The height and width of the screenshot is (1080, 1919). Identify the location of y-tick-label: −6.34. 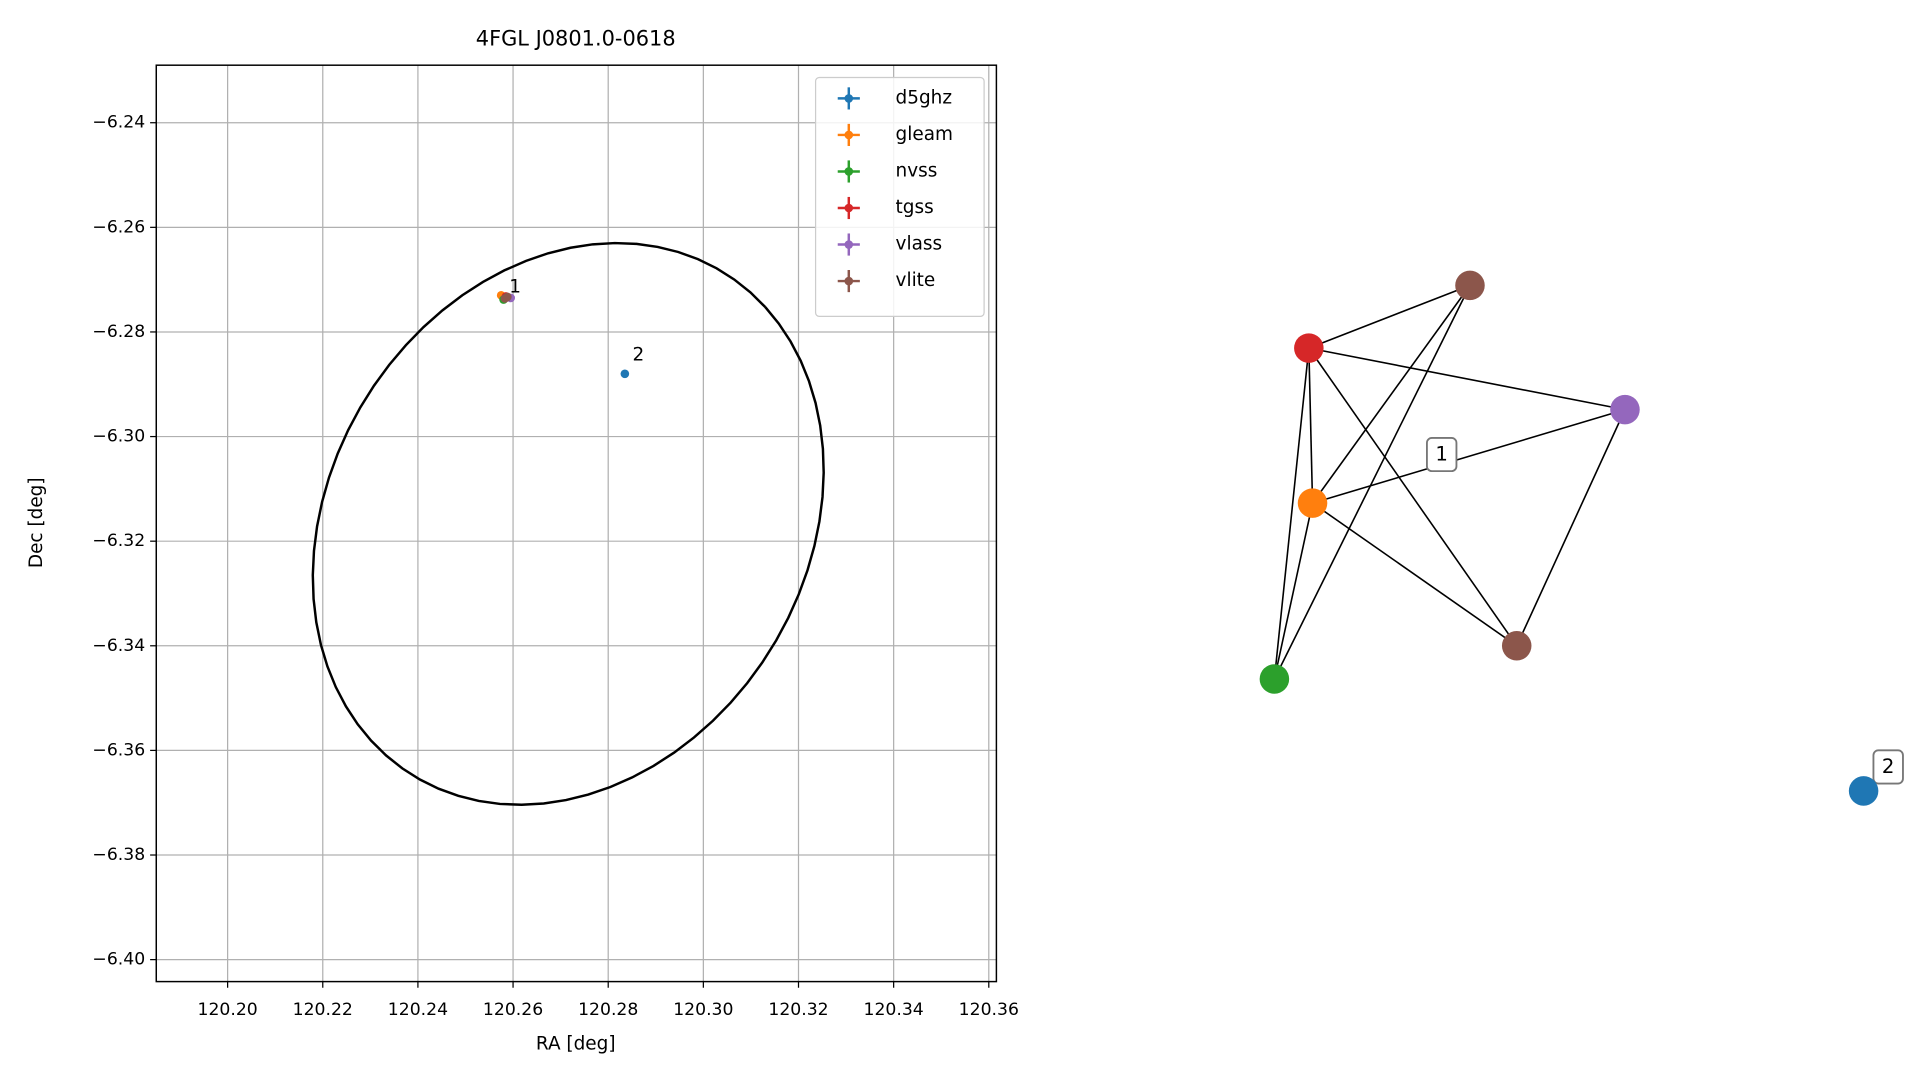
(118, 646).